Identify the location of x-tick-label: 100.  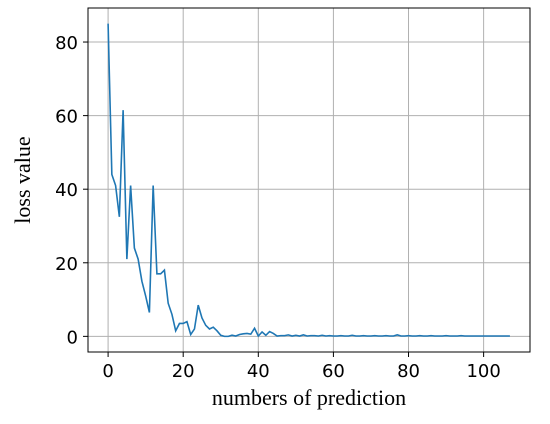
(483, 371).